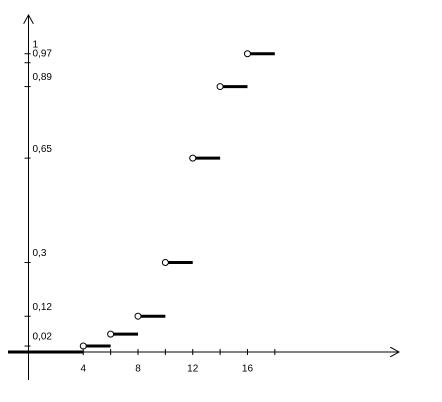 The width and height of the screenshot is (442, 402). What do you see at coordinates (43, 149) in the screenshot?
I see `y-tick-label: 0,65` at bounding box center [43, 149].